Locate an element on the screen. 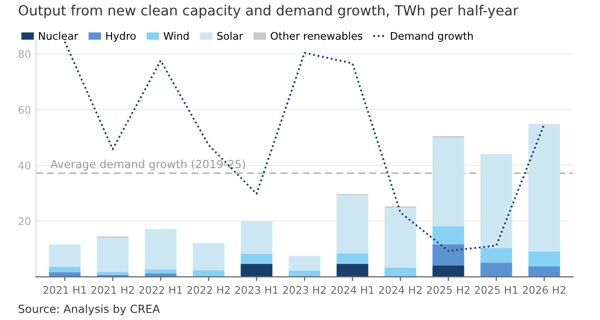 This screenshot has height=320, width=600. legend-label: Nuclear is located at coordinates (58, 36).